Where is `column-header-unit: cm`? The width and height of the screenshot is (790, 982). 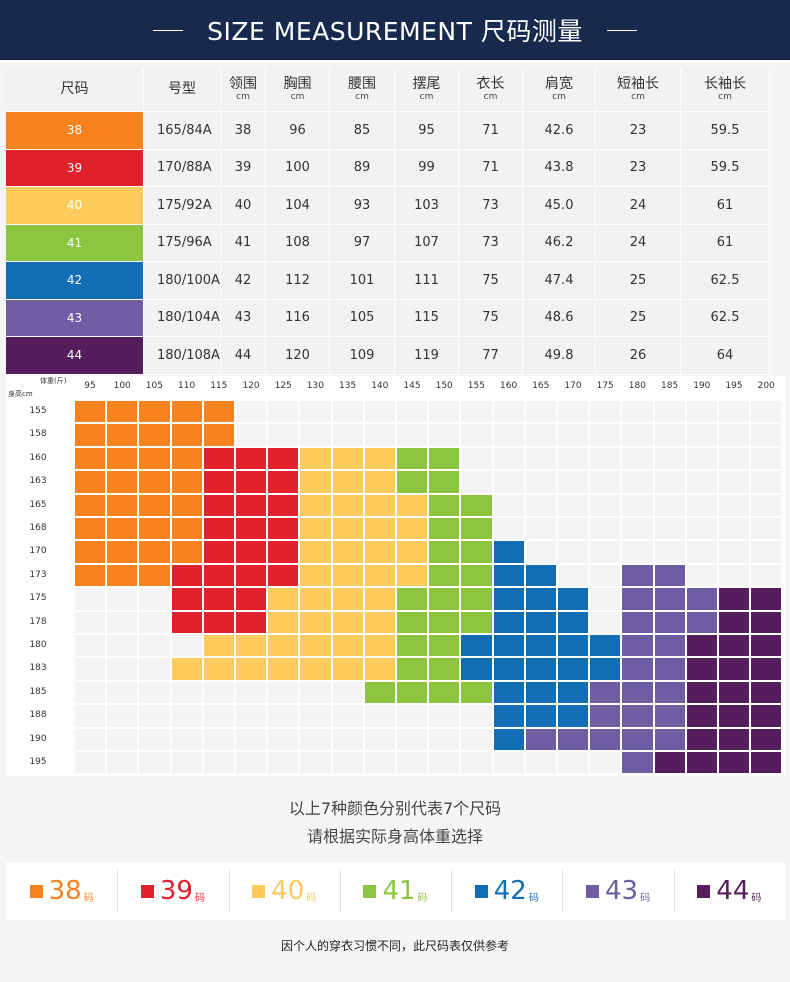
column-header-unit: cm is located at coordinates (725, 97).